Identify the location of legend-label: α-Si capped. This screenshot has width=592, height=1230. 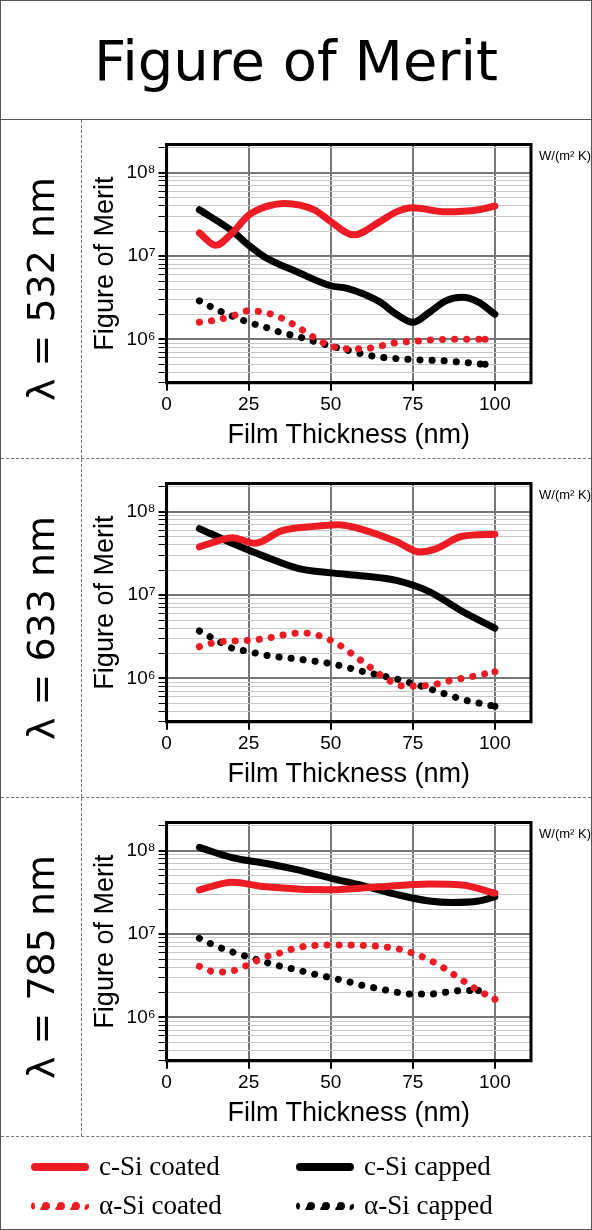
(428, 1205).